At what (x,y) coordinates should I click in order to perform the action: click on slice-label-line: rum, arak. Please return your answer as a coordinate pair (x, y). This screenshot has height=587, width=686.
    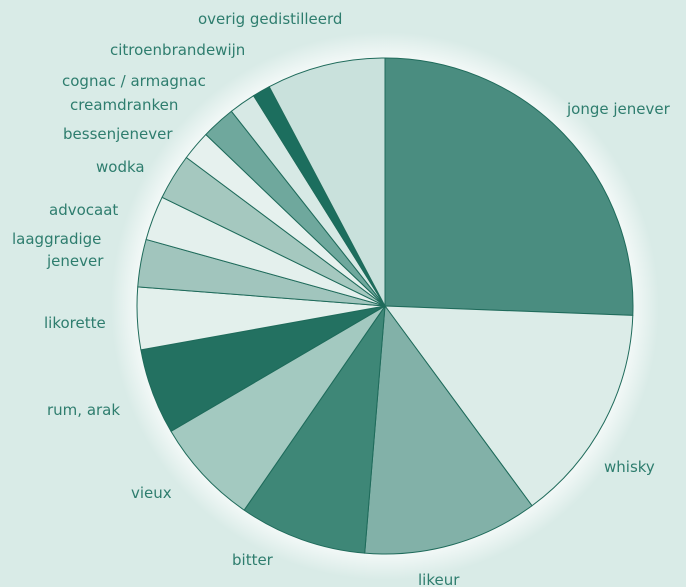
    Looking at the image, I should click on (83, 410).